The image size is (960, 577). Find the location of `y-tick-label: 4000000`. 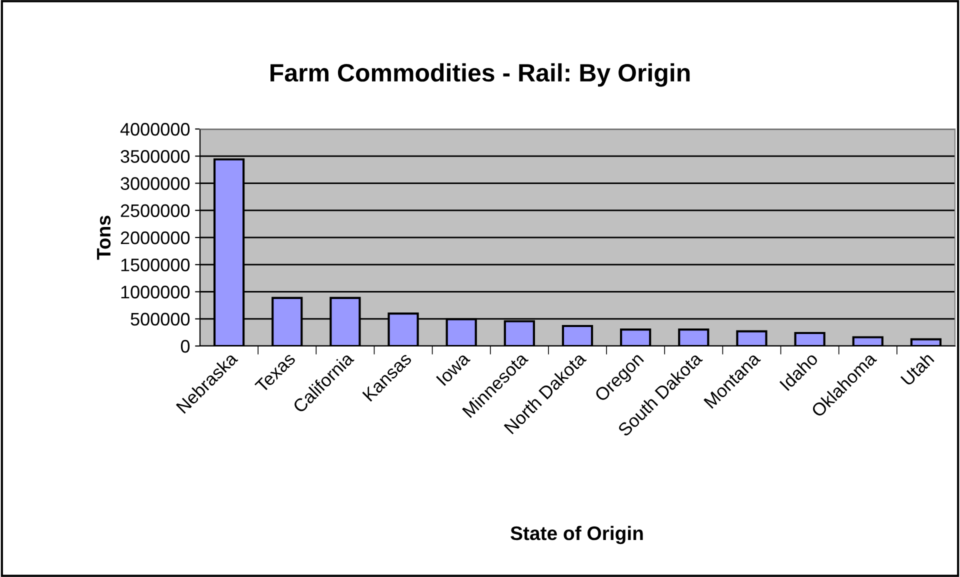

y-tick-label: 4000000 is located at coordinates (155, 129).